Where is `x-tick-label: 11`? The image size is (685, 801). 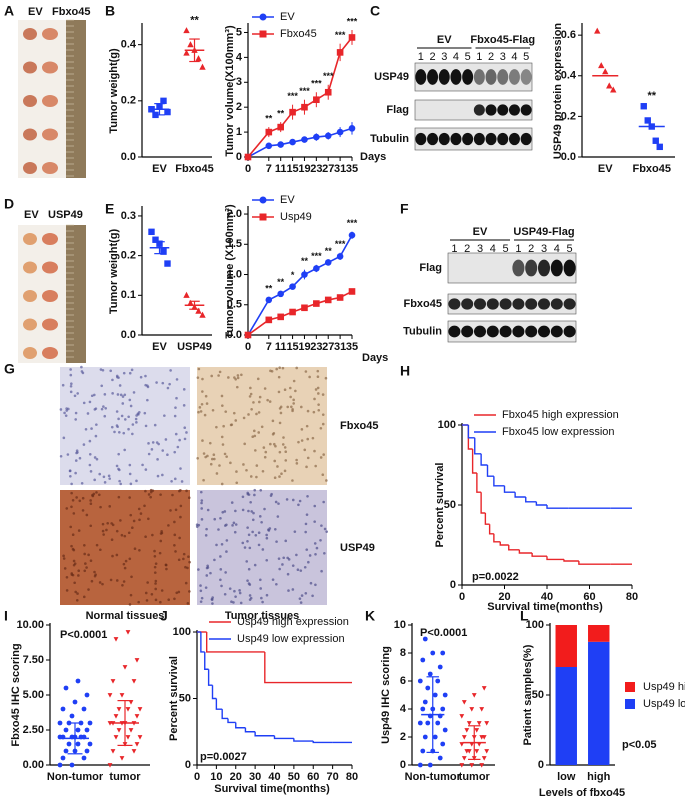 x-tick-label: 11 is located at coordinates (281, 347).